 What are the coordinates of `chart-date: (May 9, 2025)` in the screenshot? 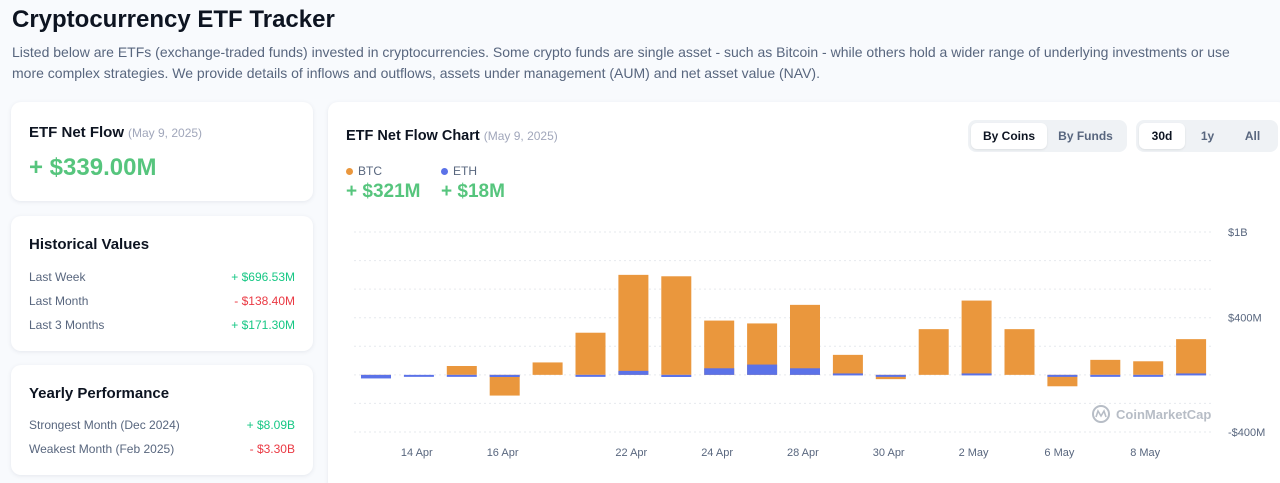 It's located at (520, 136).